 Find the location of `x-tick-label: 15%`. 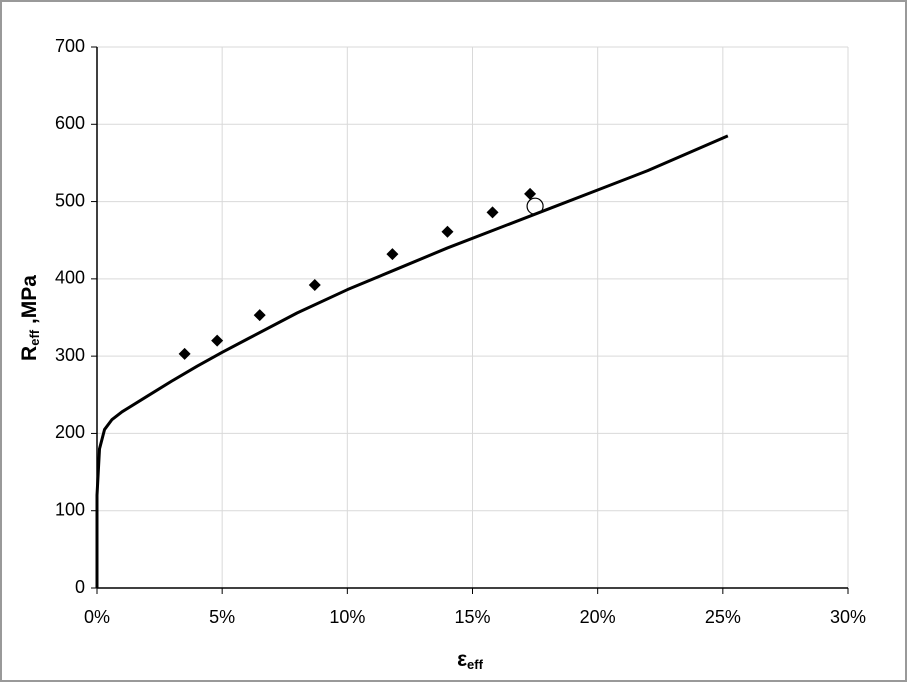

x-tick-label: 15% is located at coordinates (472, 617).